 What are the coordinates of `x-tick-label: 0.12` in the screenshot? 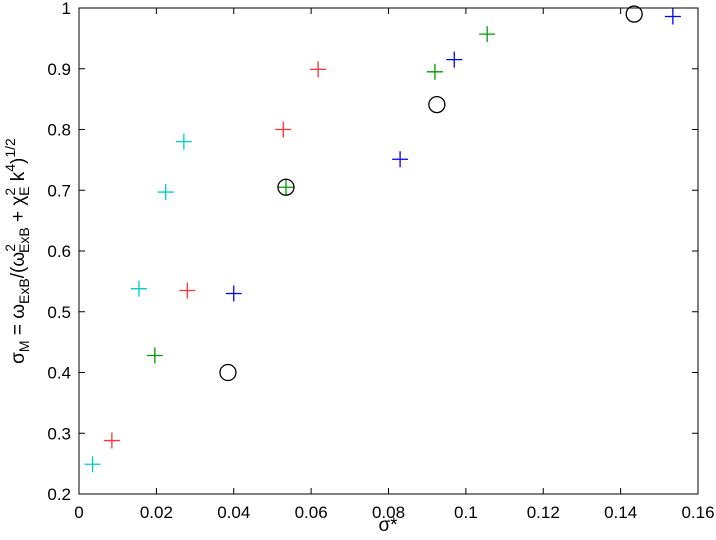 It's located at (543, 512).